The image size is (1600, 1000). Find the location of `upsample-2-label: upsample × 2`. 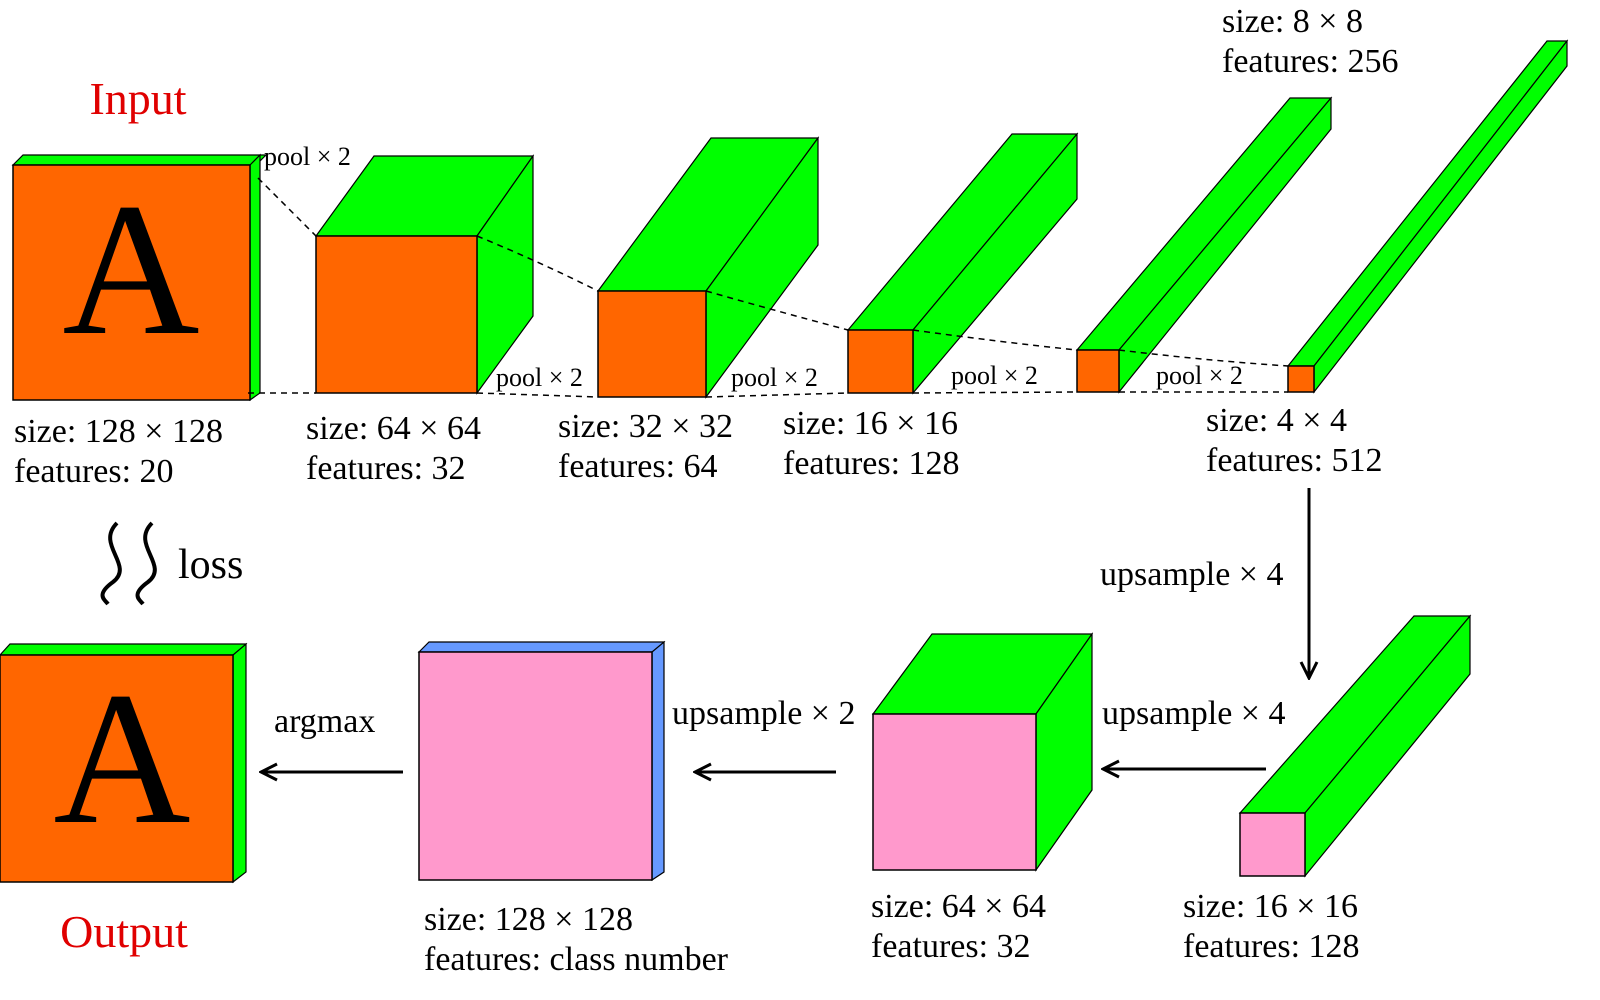

upsample-2-label: upsample × 2 is located at coordinates (763, 713).